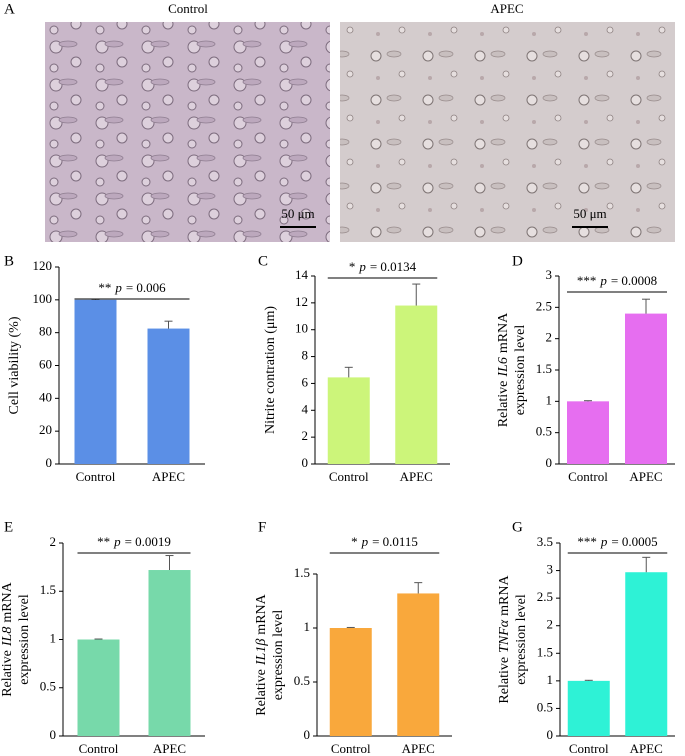 This screenshot has height=756, width=685. I want to click on panel-label: B, so click(9, 261).